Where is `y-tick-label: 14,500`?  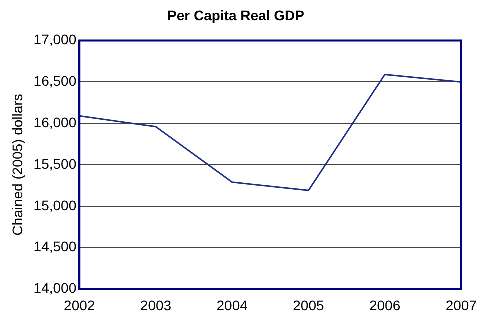
y-tick-label: 14,500 is located at coordinates (55, 246).